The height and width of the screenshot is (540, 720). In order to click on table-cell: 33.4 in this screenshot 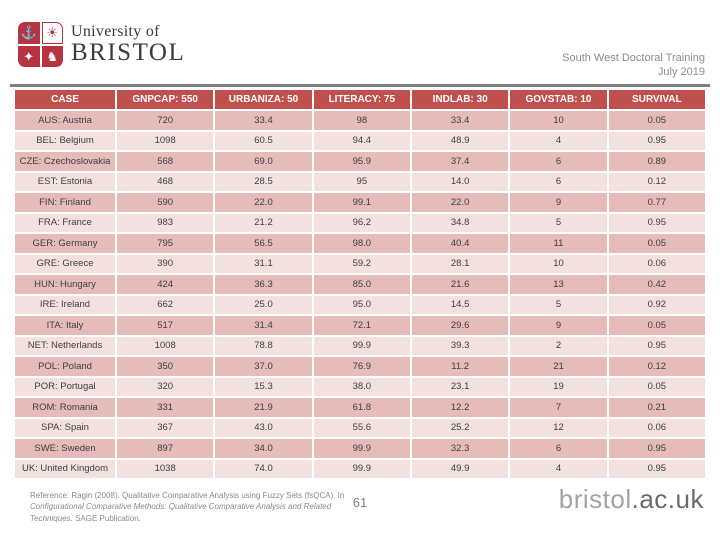, I will do `click(263, 120)`.